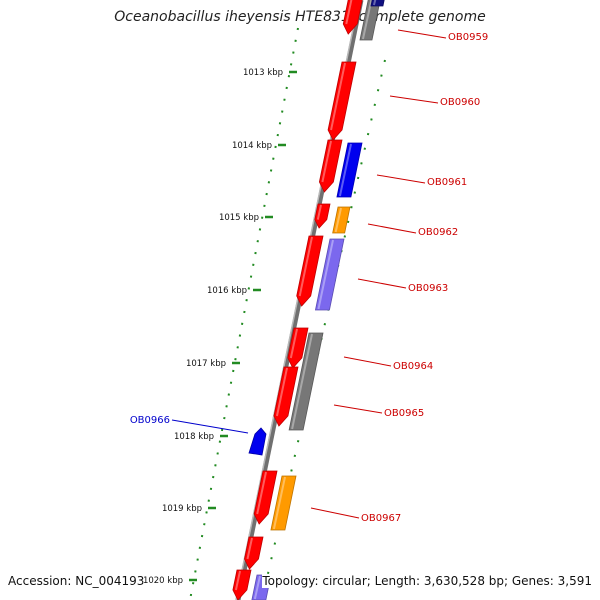 The height and width of the screenshot is (600, 600). What do you see at coordinates (206, 364) in the screenshot?
I see `ruler-tick-label: 1017 kbp` at bounding box center [206, 364].